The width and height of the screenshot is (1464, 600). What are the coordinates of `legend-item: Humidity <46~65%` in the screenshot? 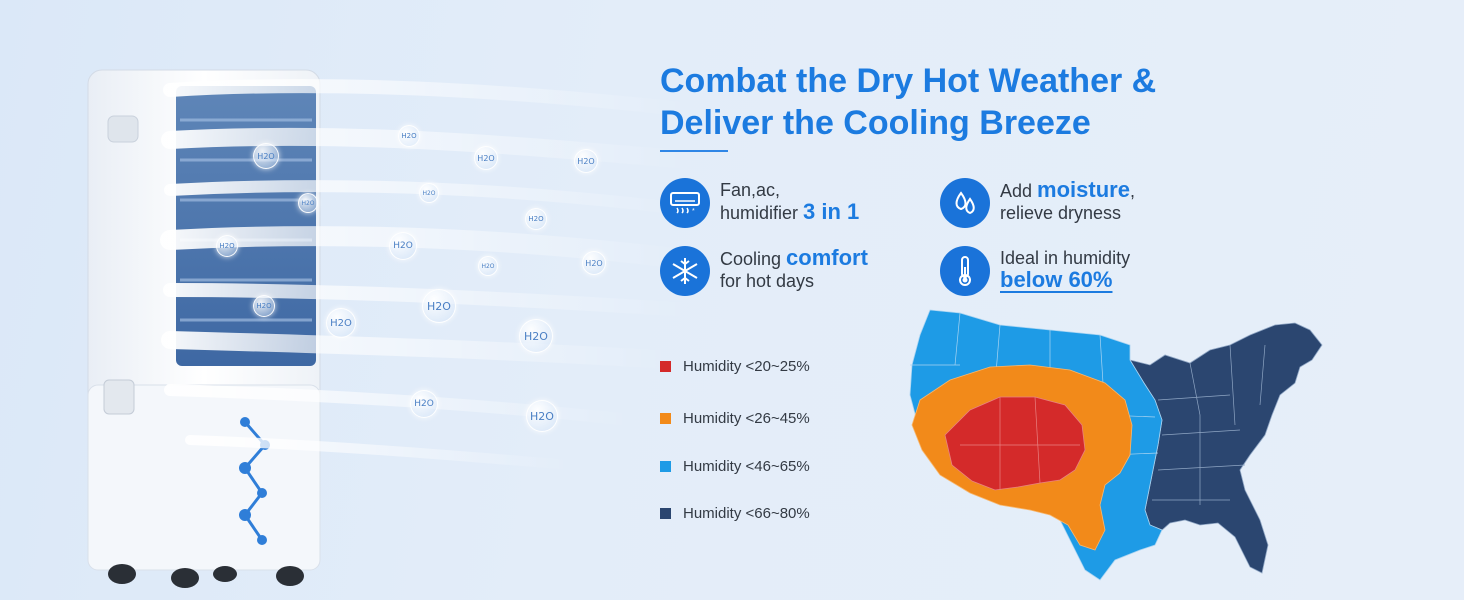 It's located at (735, 466).